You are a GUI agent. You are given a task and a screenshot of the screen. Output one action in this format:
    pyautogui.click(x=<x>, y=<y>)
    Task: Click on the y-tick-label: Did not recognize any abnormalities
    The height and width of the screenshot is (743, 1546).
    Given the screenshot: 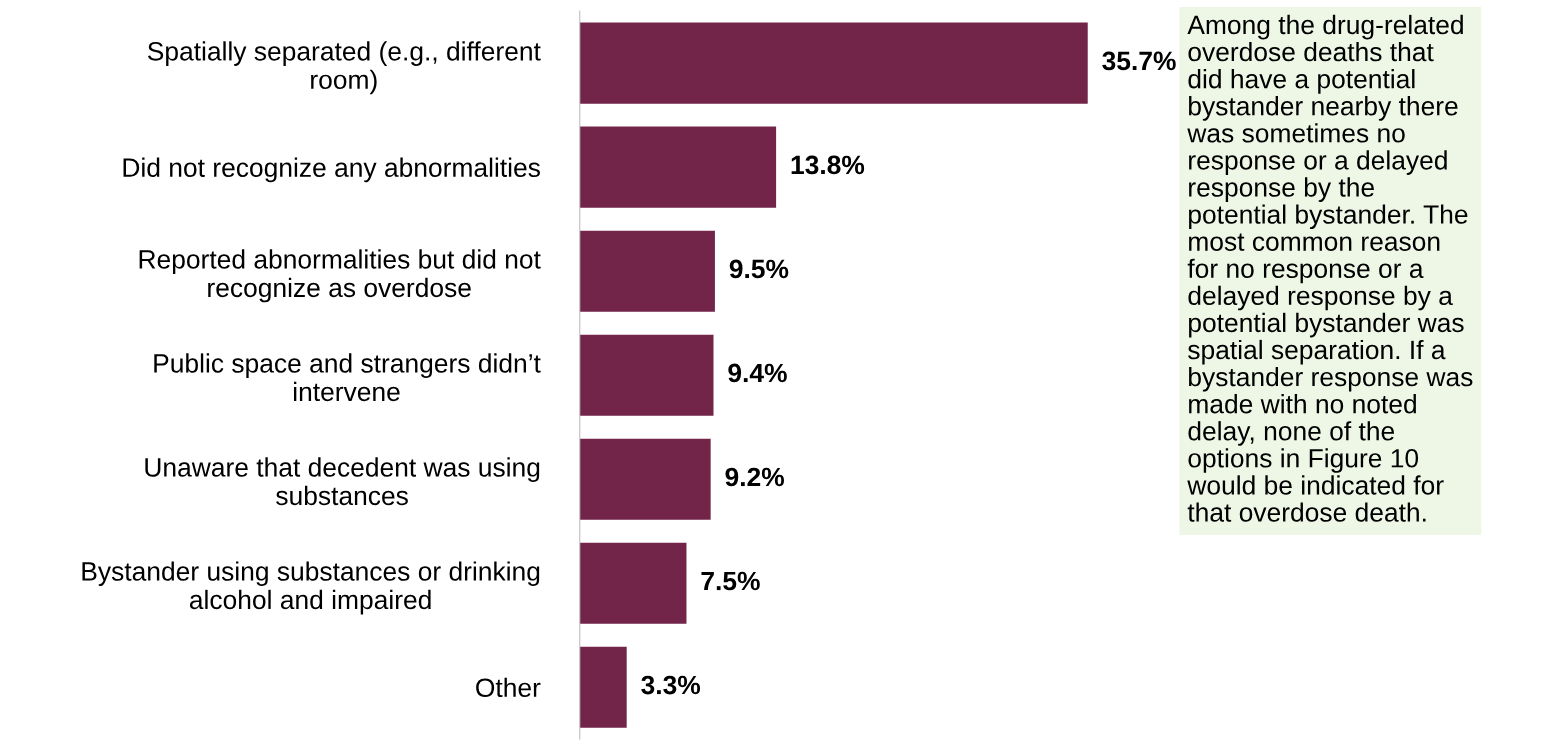 What is the action you would take?
    pyautogui.click(x=331, y=170)
    